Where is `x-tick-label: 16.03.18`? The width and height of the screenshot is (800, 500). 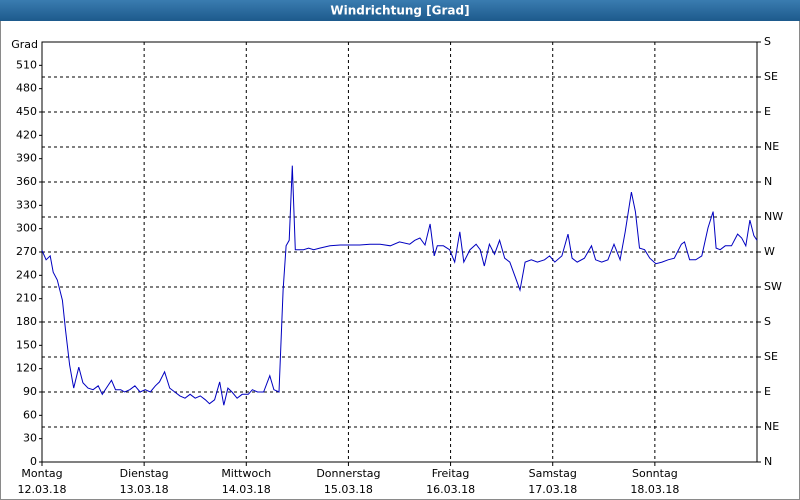
x-tick-label: 16.03.18 is located at coordinates (450, 489).